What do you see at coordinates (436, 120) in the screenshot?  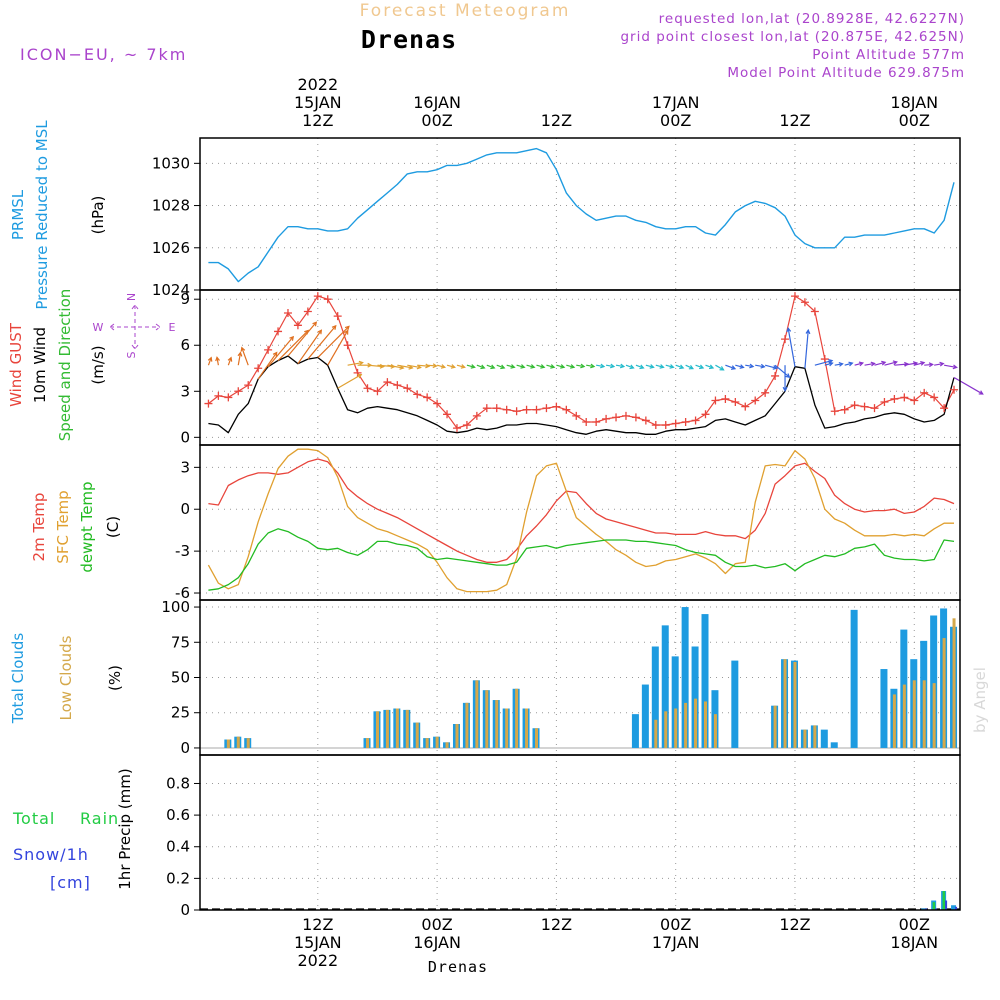 I see `top-axis-label-1-1: 00Z` at bounding box center [436, 120].